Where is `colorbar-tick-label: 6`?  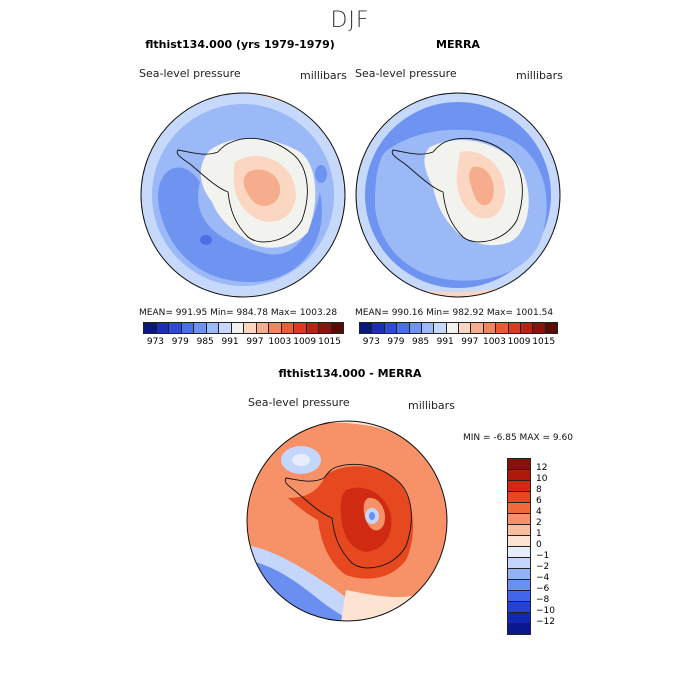
colorbar-tick-label: 6 is located at coordinates (539, 501).